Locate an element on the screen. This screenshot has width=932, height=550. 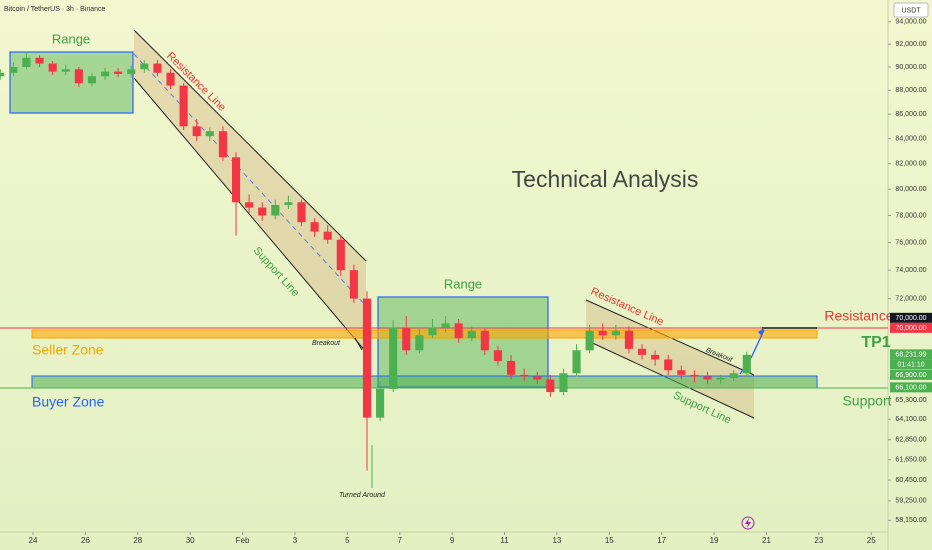
heading: Technical Analysis is located at coordinates (605, 179).